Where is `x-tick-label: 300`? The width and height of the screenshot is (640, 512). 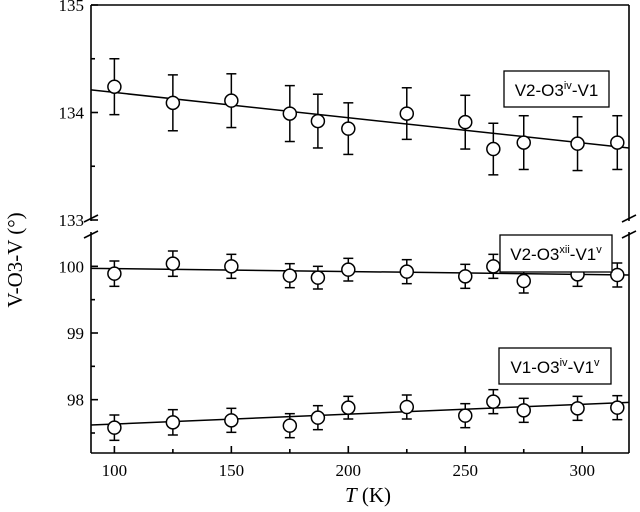
x-tick-label: 300 is located at coordinates (582, 470).